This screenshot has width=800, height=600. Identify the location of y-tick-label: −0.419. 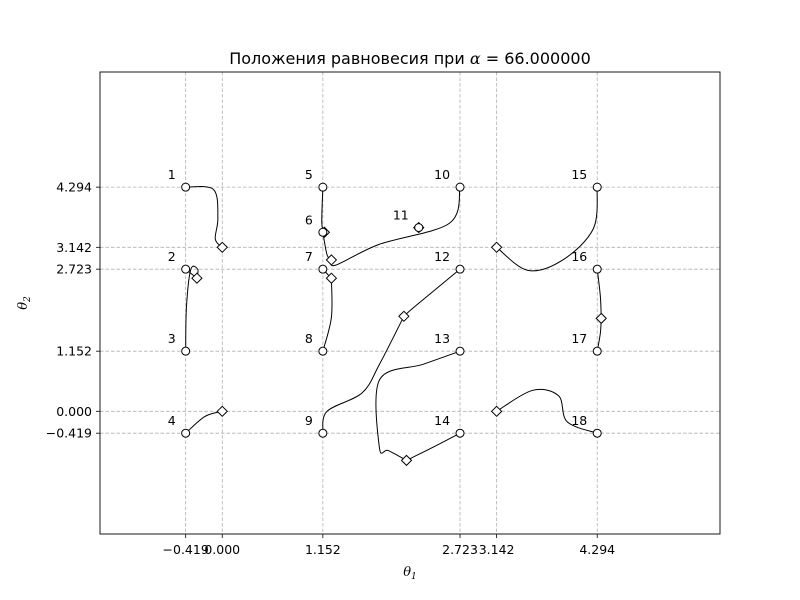
(69, 433).